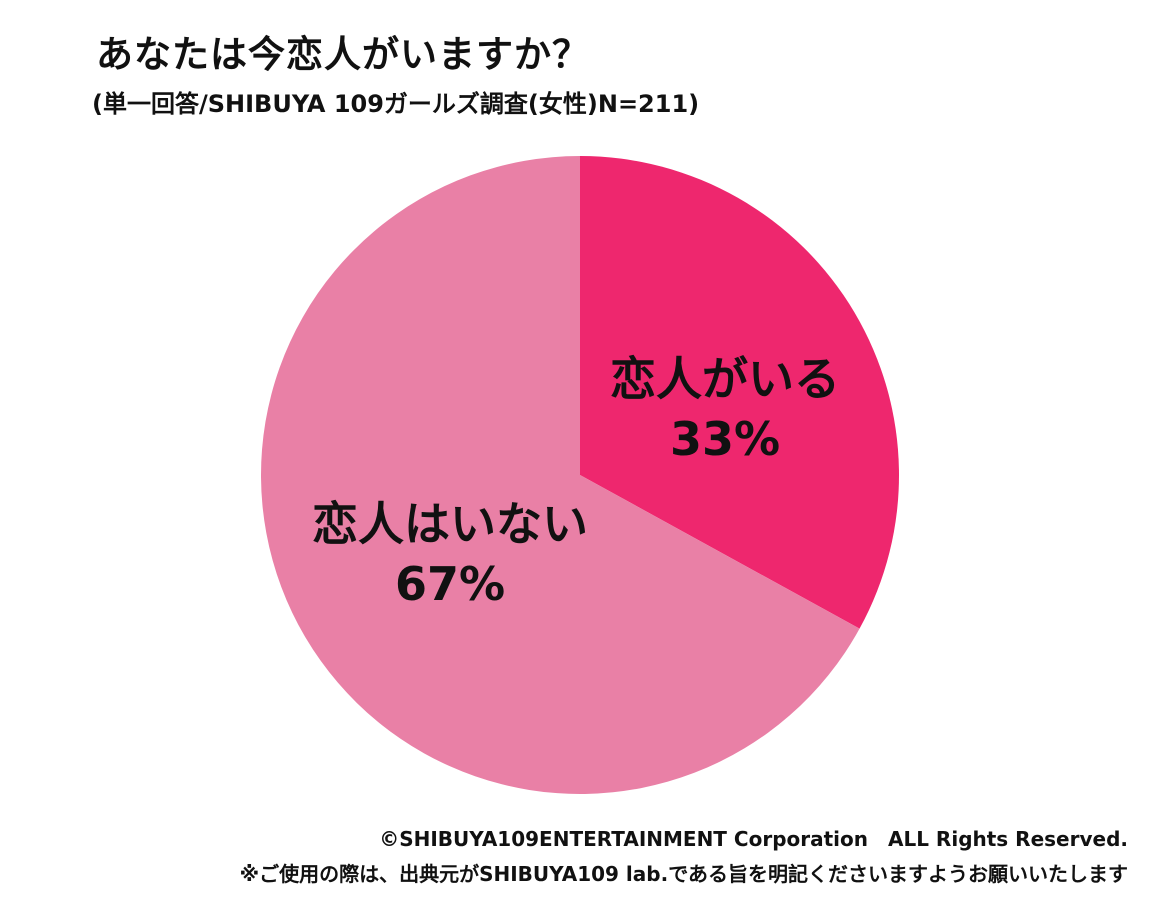 The height and width of the screenshot is (913, 1160). What do you see at coordinates (343, 54) in the screenshot?
I see `chart-title: あなたは今恋人がいますか？` at bounding box center [343, 54].